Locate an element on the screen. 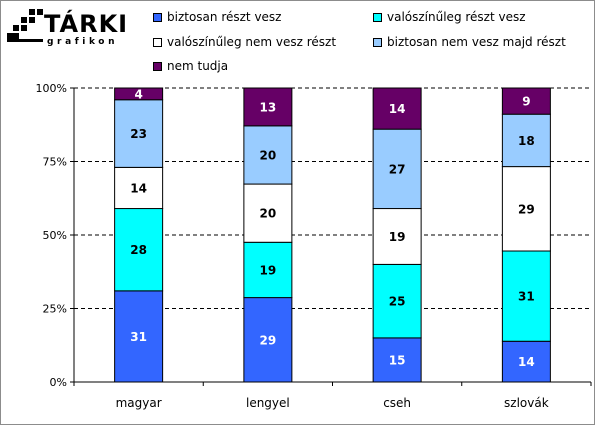  legend-label: nem tudja is located at coordinates (198, 66).